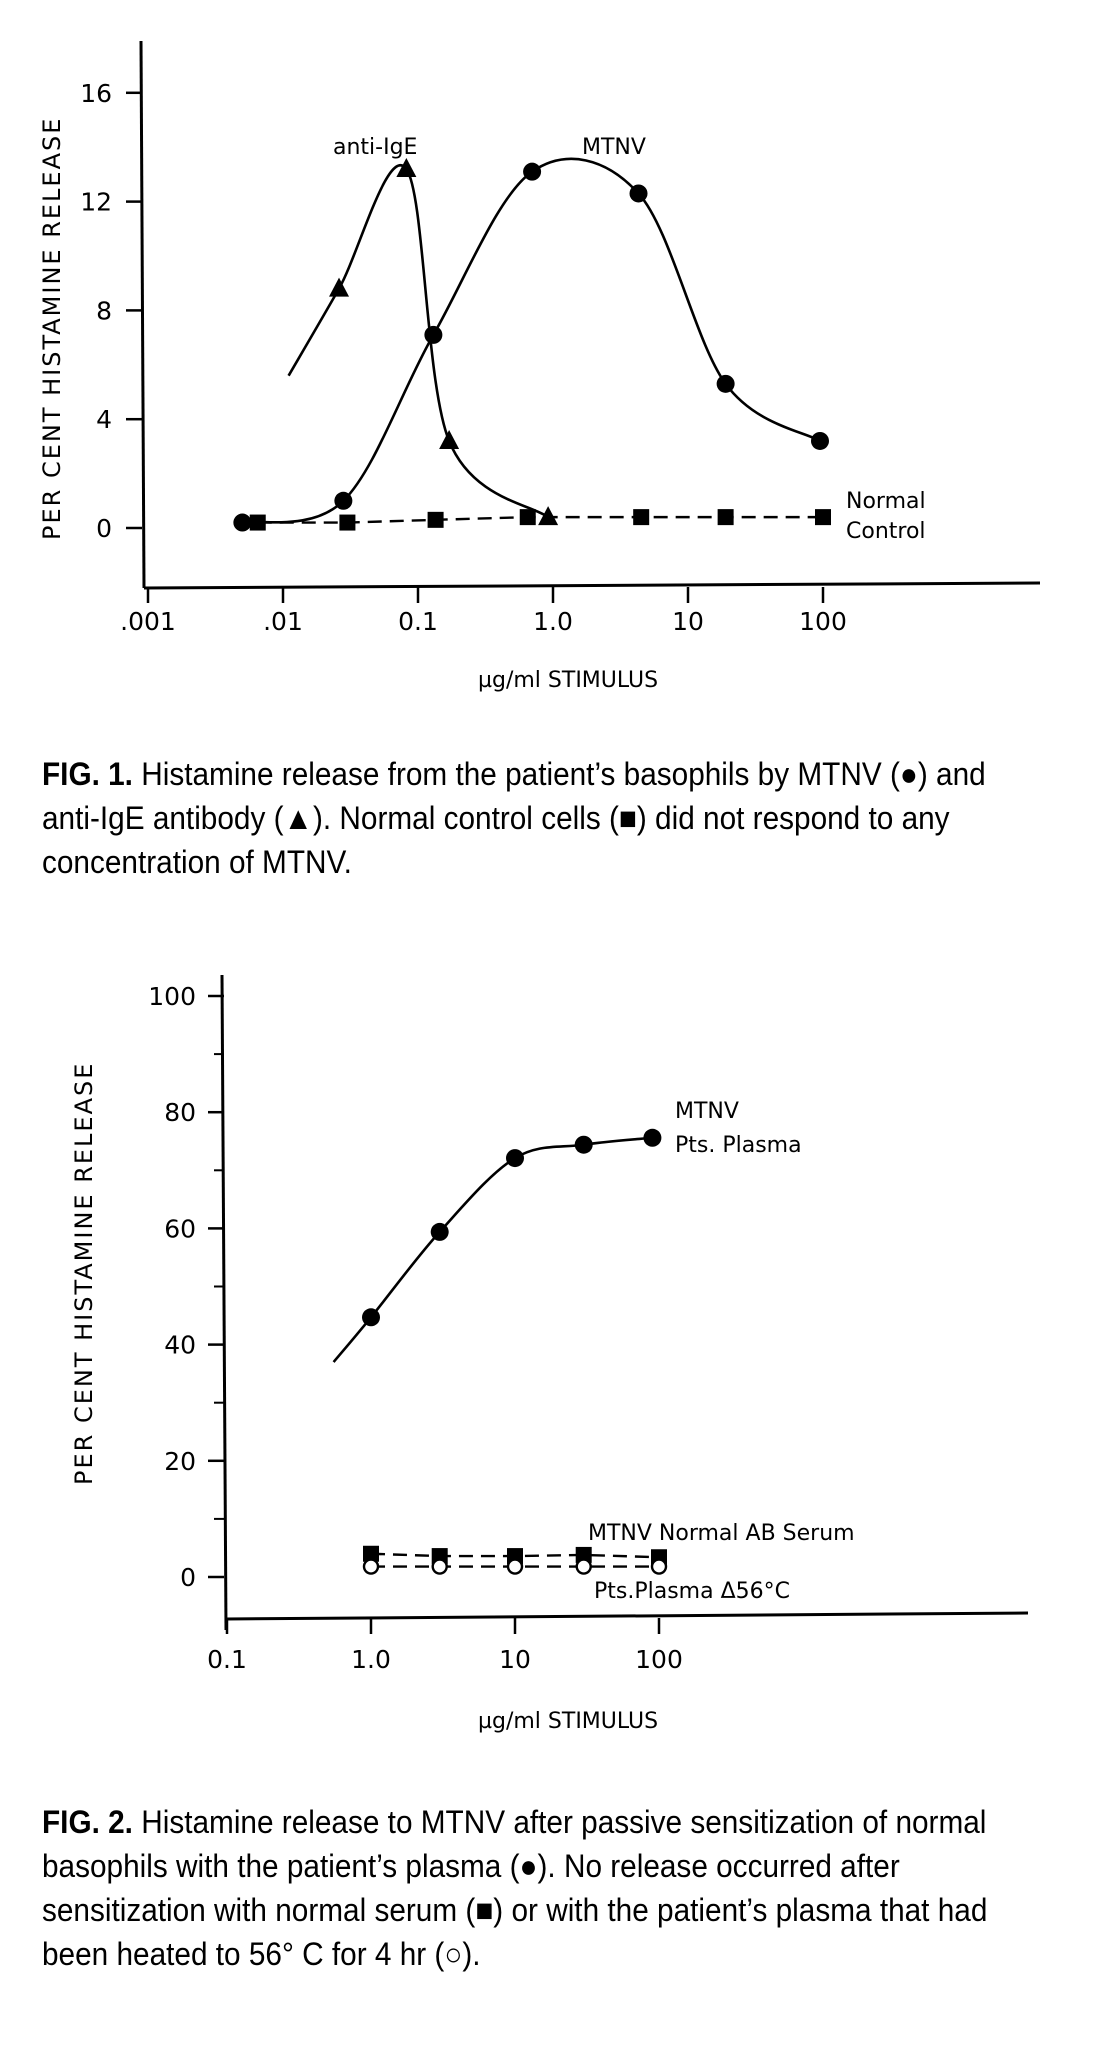  Describe the element at coordinates (180, 1228) in the screenshot. I see `y-tick-label: 60` at that location.